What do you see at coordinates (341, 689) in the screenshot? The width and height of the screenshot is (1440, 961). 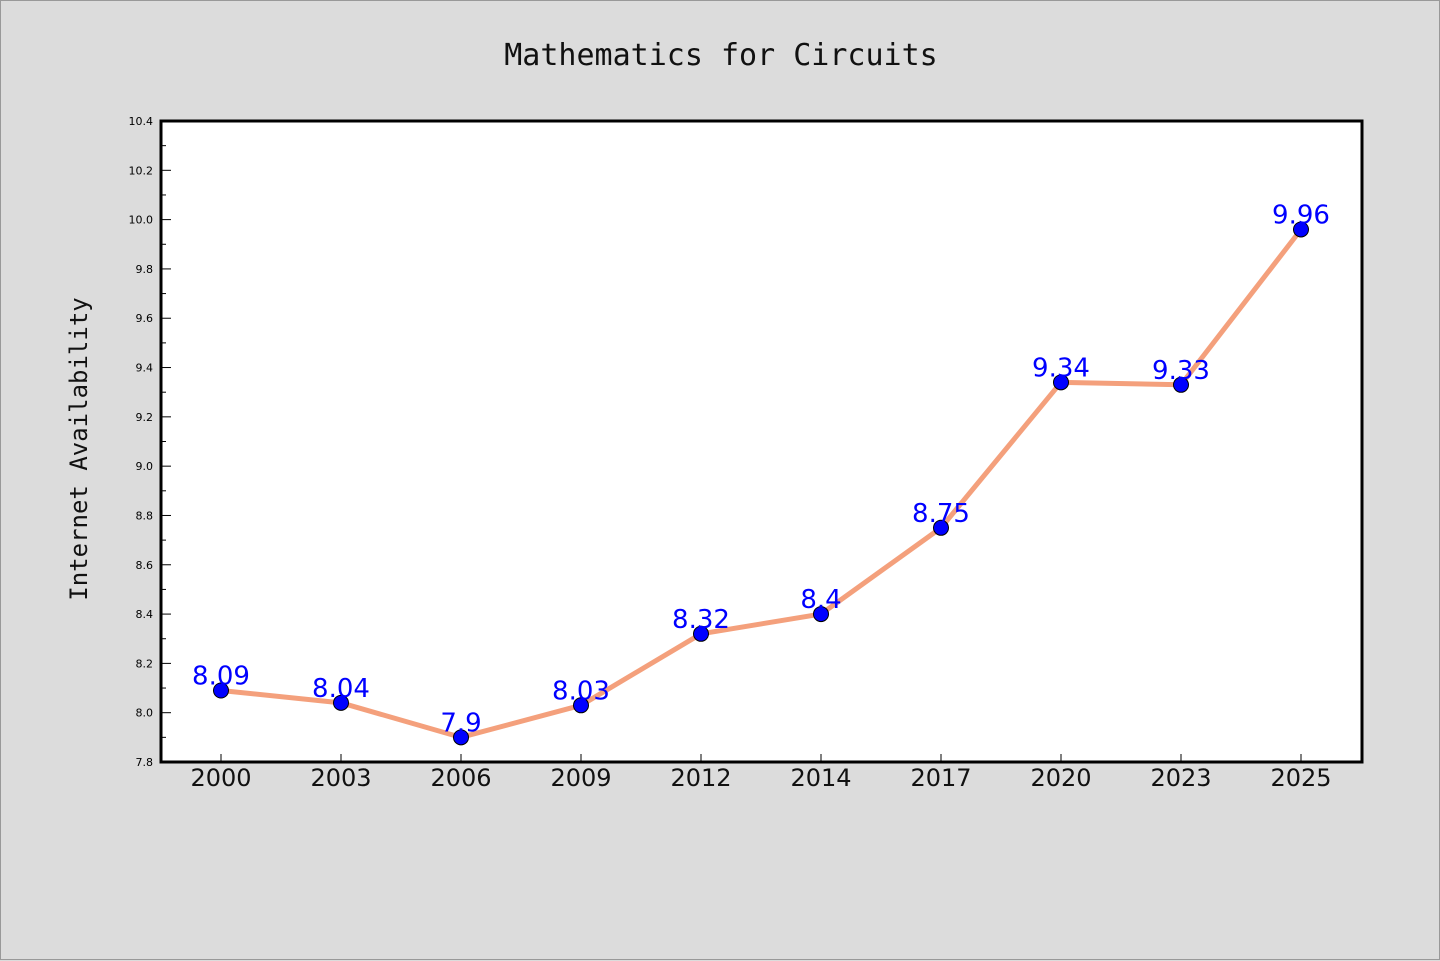 I see `data-label: 8.04` at bounding box center [341, 689].